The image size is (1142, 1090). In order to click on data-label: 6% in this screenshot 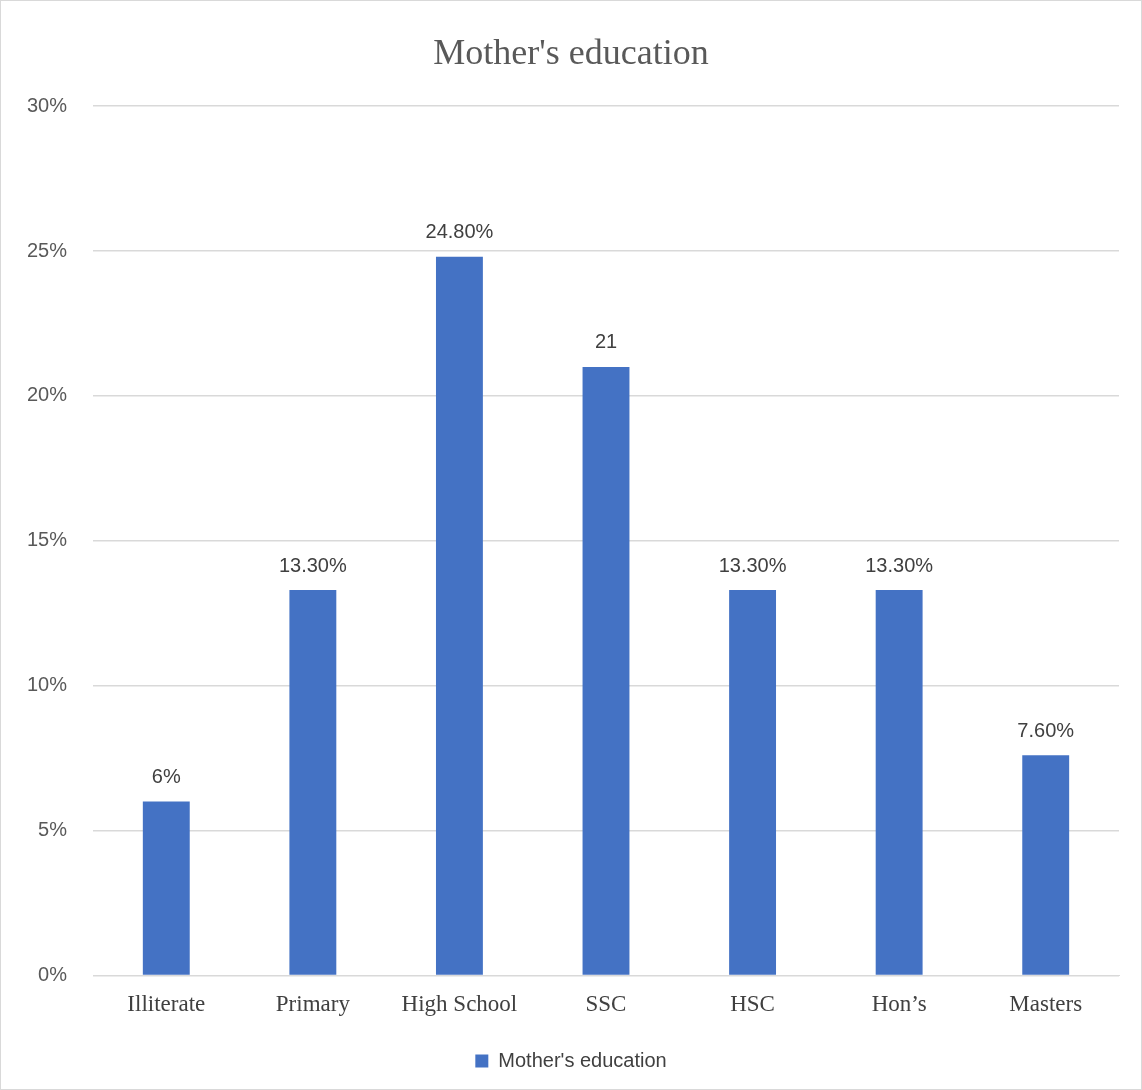, I will do `click(166, 776)`.